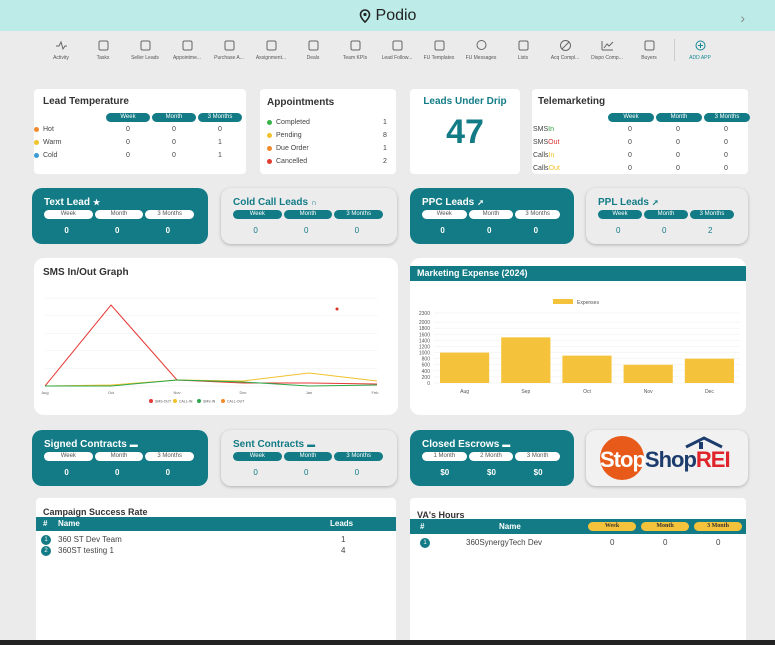 The image size is (775, 645). I want to click on nav-item-buyers: Buyers, so click(649, 50).